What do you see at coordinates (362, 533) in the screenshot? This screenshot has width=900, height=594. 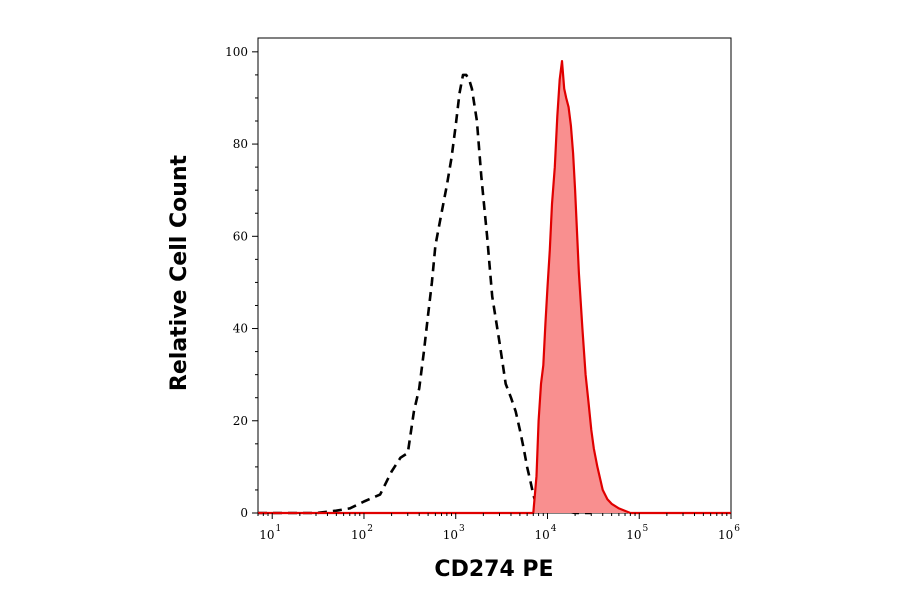 I see `x-tick-label: 10²` at bounding box center [362, 533].